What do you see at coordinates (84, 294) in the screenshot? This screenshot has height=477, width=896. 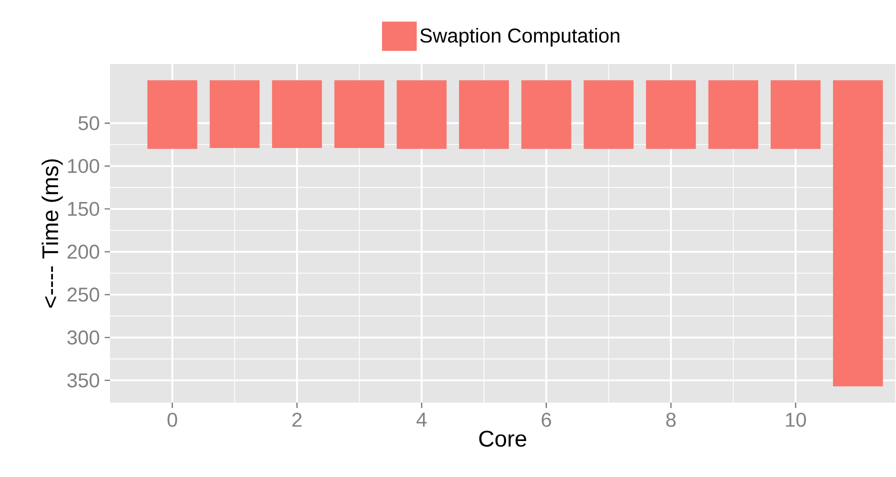 I see `y-tick-label: 250` at bounding box center [84, 294].